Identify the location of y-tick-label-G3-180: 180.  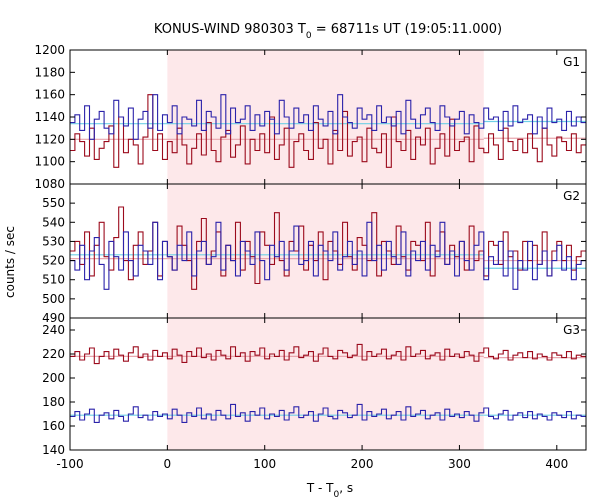
(53, 402).